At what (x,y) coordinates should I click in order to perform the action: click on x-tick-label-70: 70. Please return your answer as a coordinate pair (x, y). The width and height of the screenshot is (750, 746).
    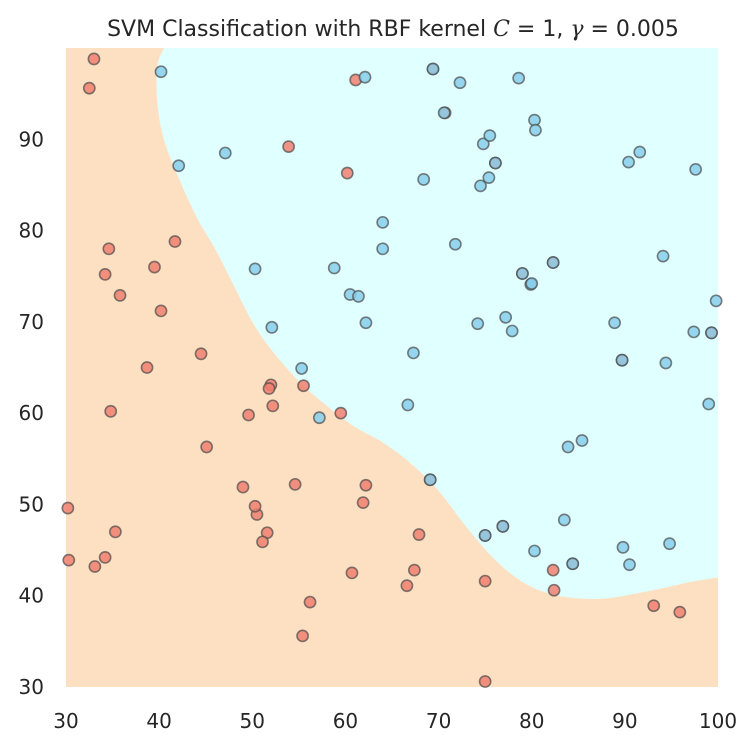
    Looking at the image, I should click on (438, 721).